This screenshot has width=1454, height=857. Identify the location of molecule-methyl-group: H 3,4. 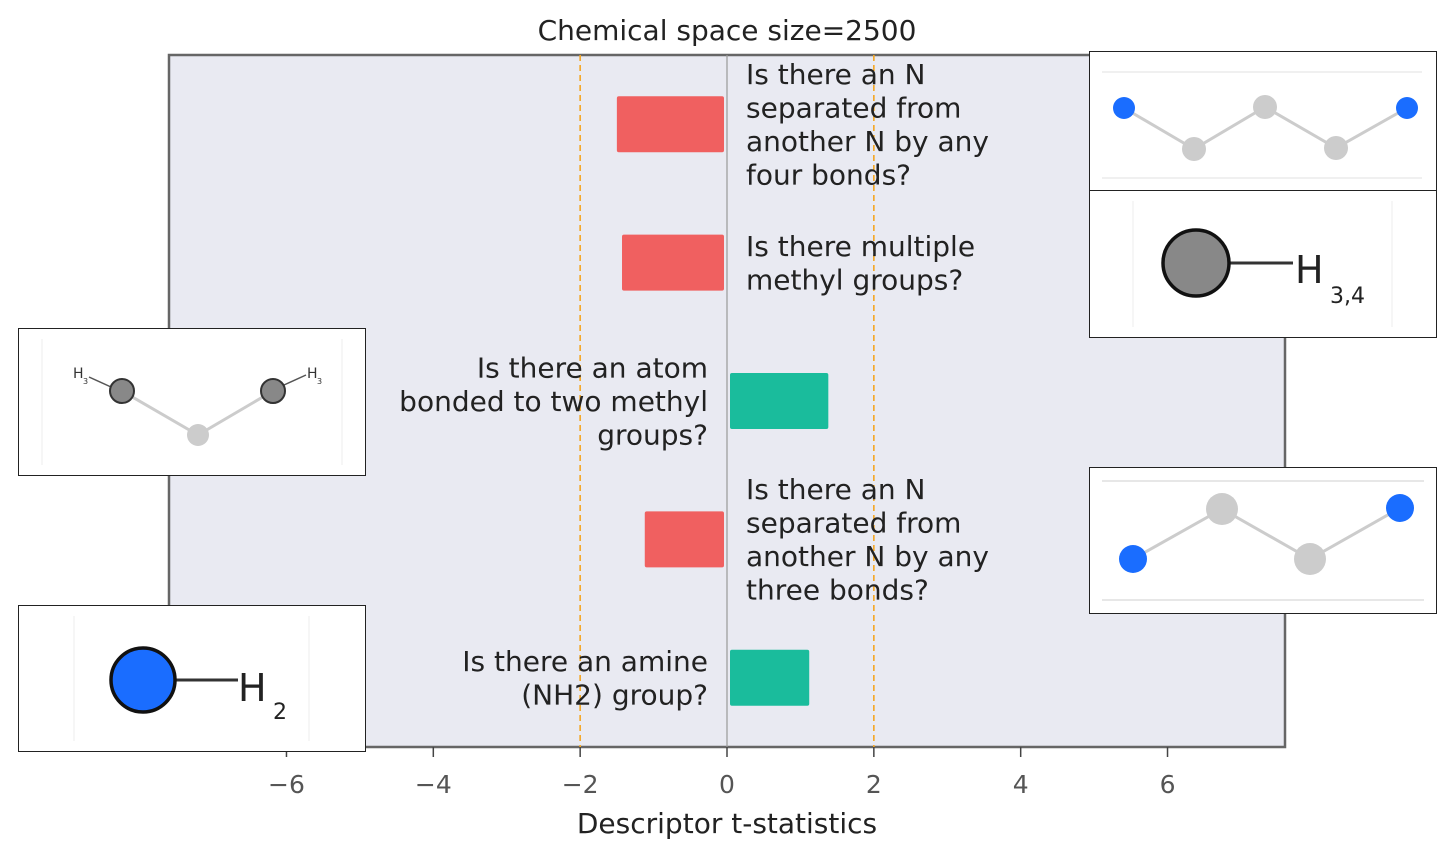
(1263, 264).